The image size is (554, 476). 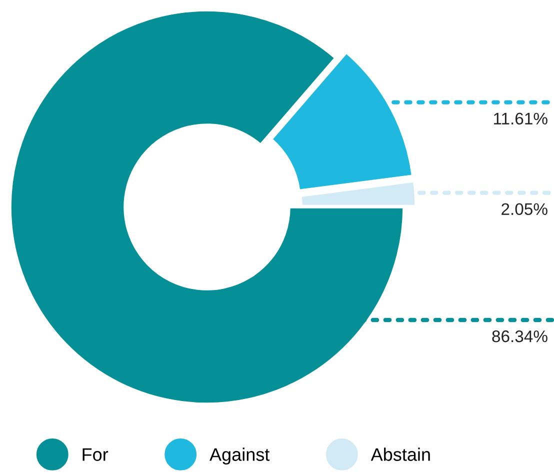 I want to click on data-label: 11.61%, so click(x=521, y=118).